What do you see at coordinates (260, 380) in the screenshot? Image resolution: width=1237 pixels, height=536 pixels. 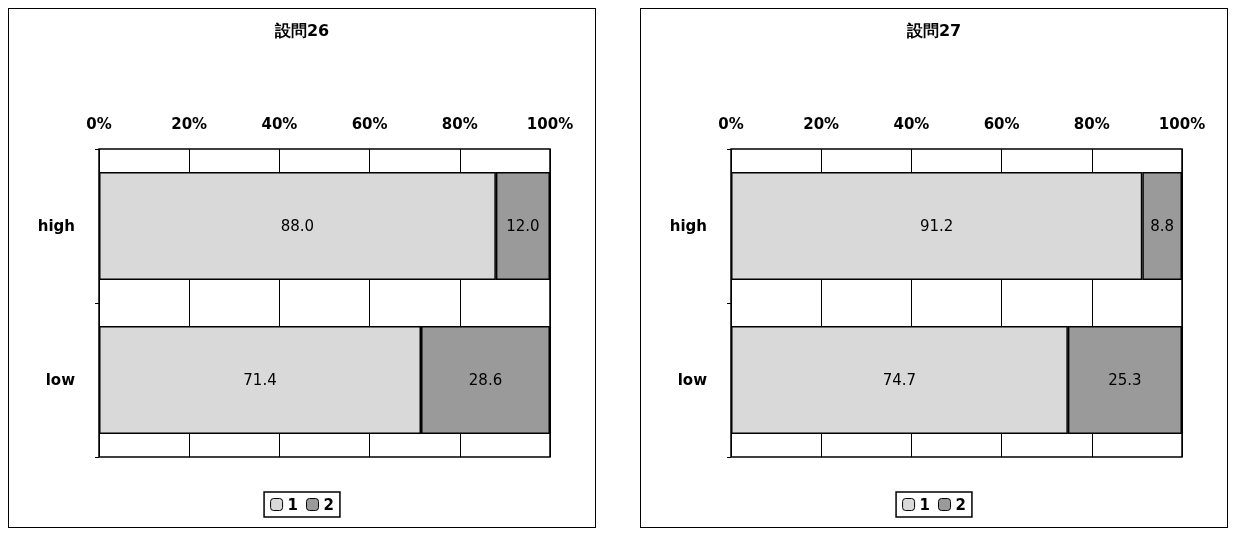 I see `data-label: 71.4` at bounding box center [260, 380].